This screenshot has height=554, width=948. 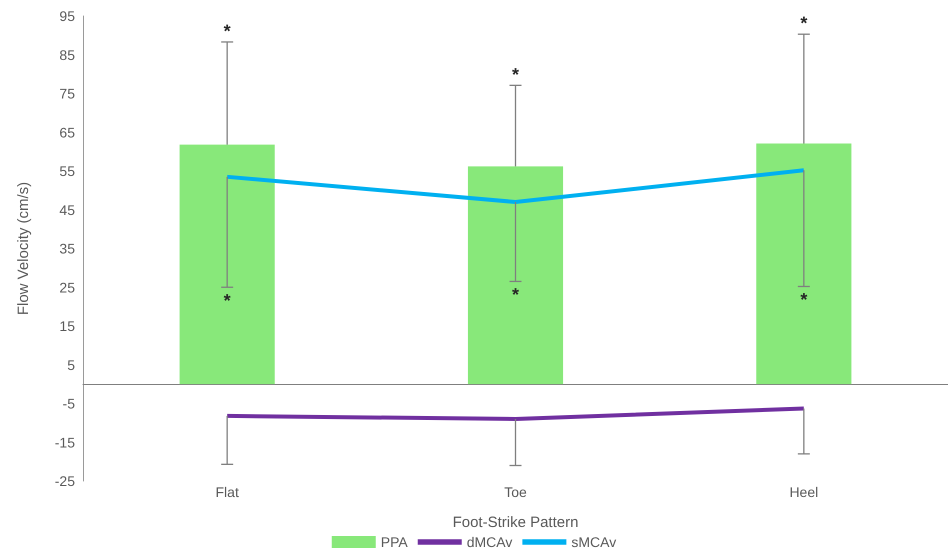 I want to click on y-tick-label: 95, so click(x=67, y=16).